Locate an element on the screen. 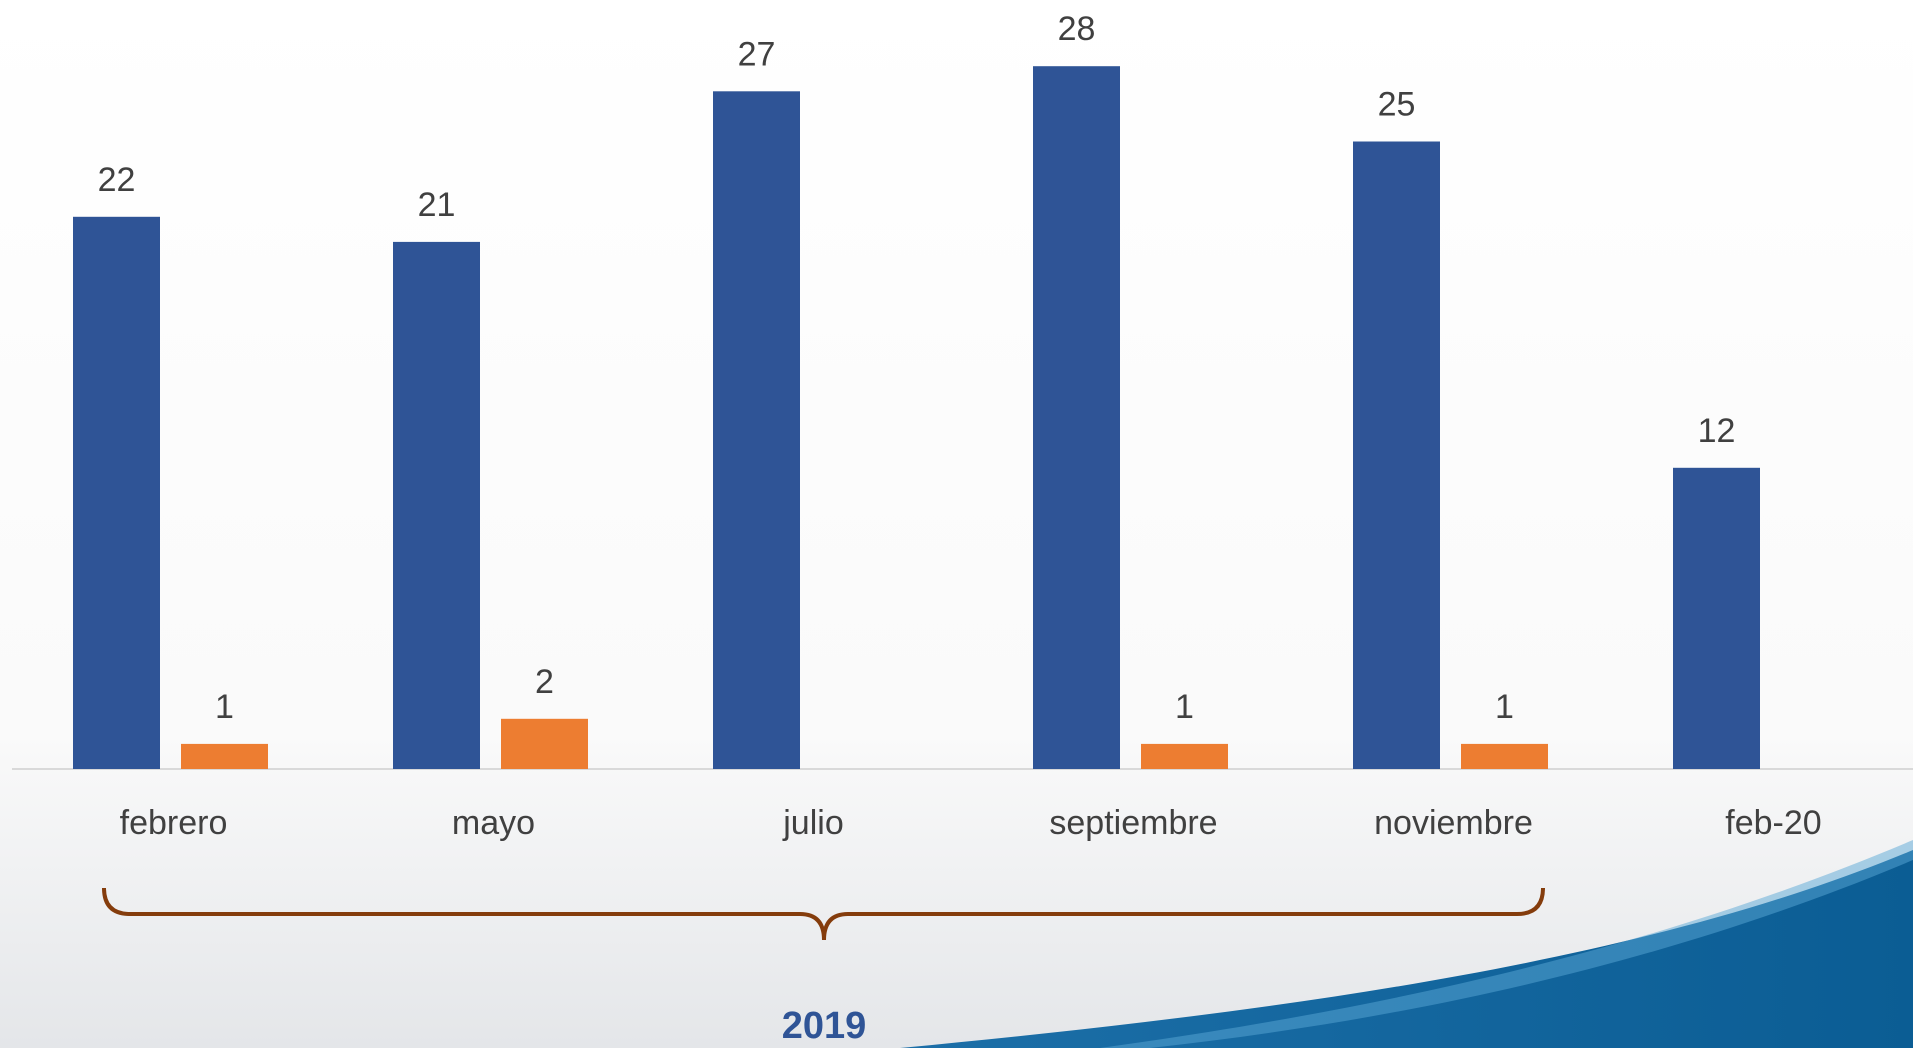 The width and height of the screenshot is (1913, 1048). brace is located at coordinates (823, 914).